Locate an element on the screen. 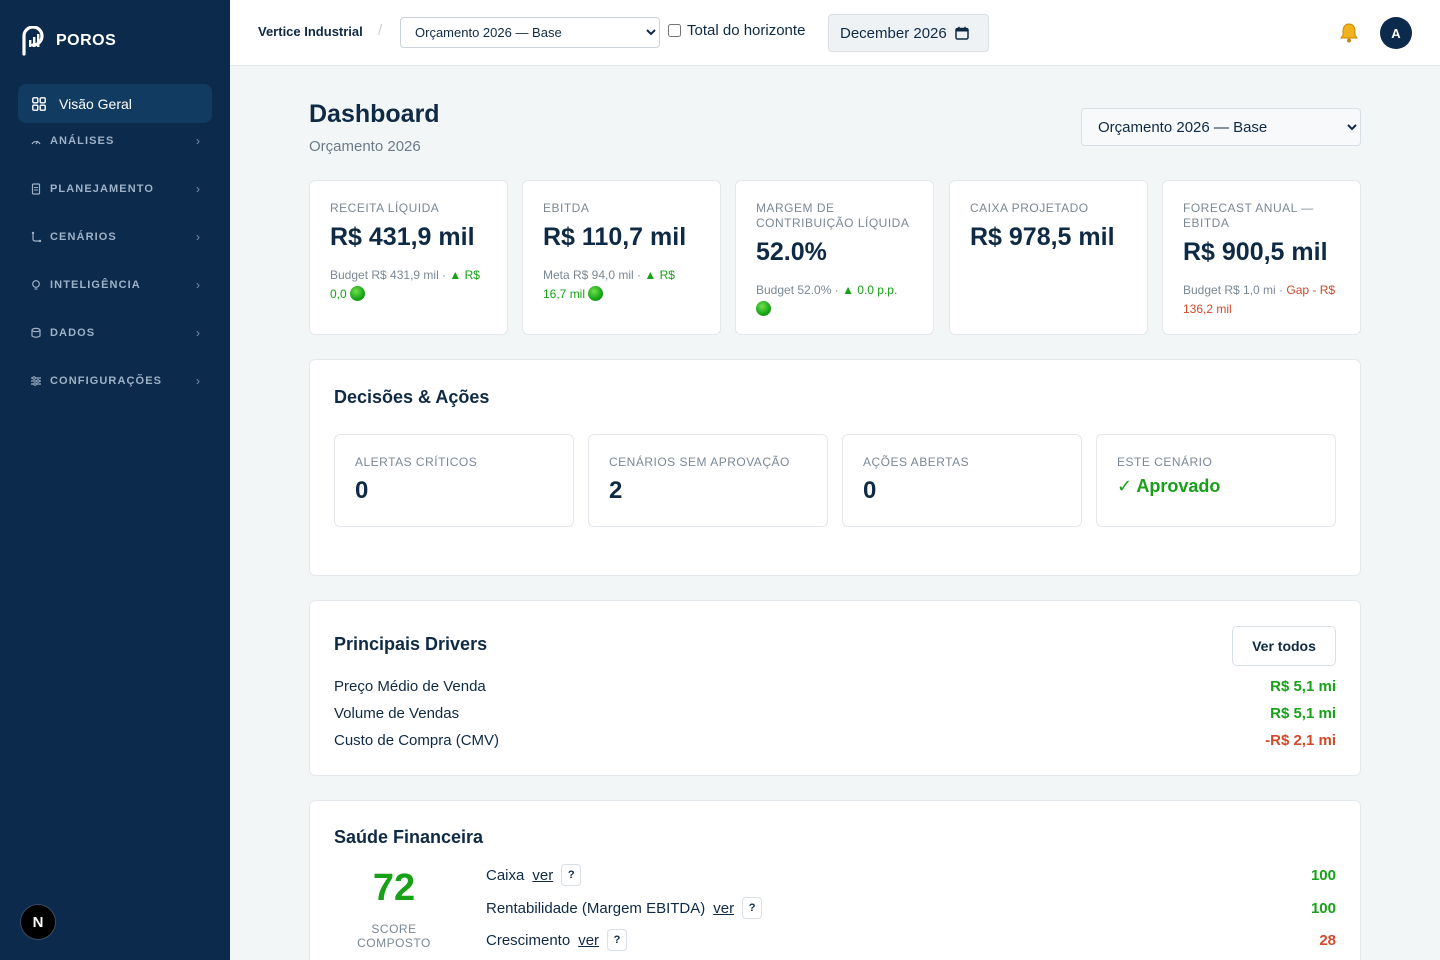  company-name: Vertice Industrial is located at coordinates (310, 31).